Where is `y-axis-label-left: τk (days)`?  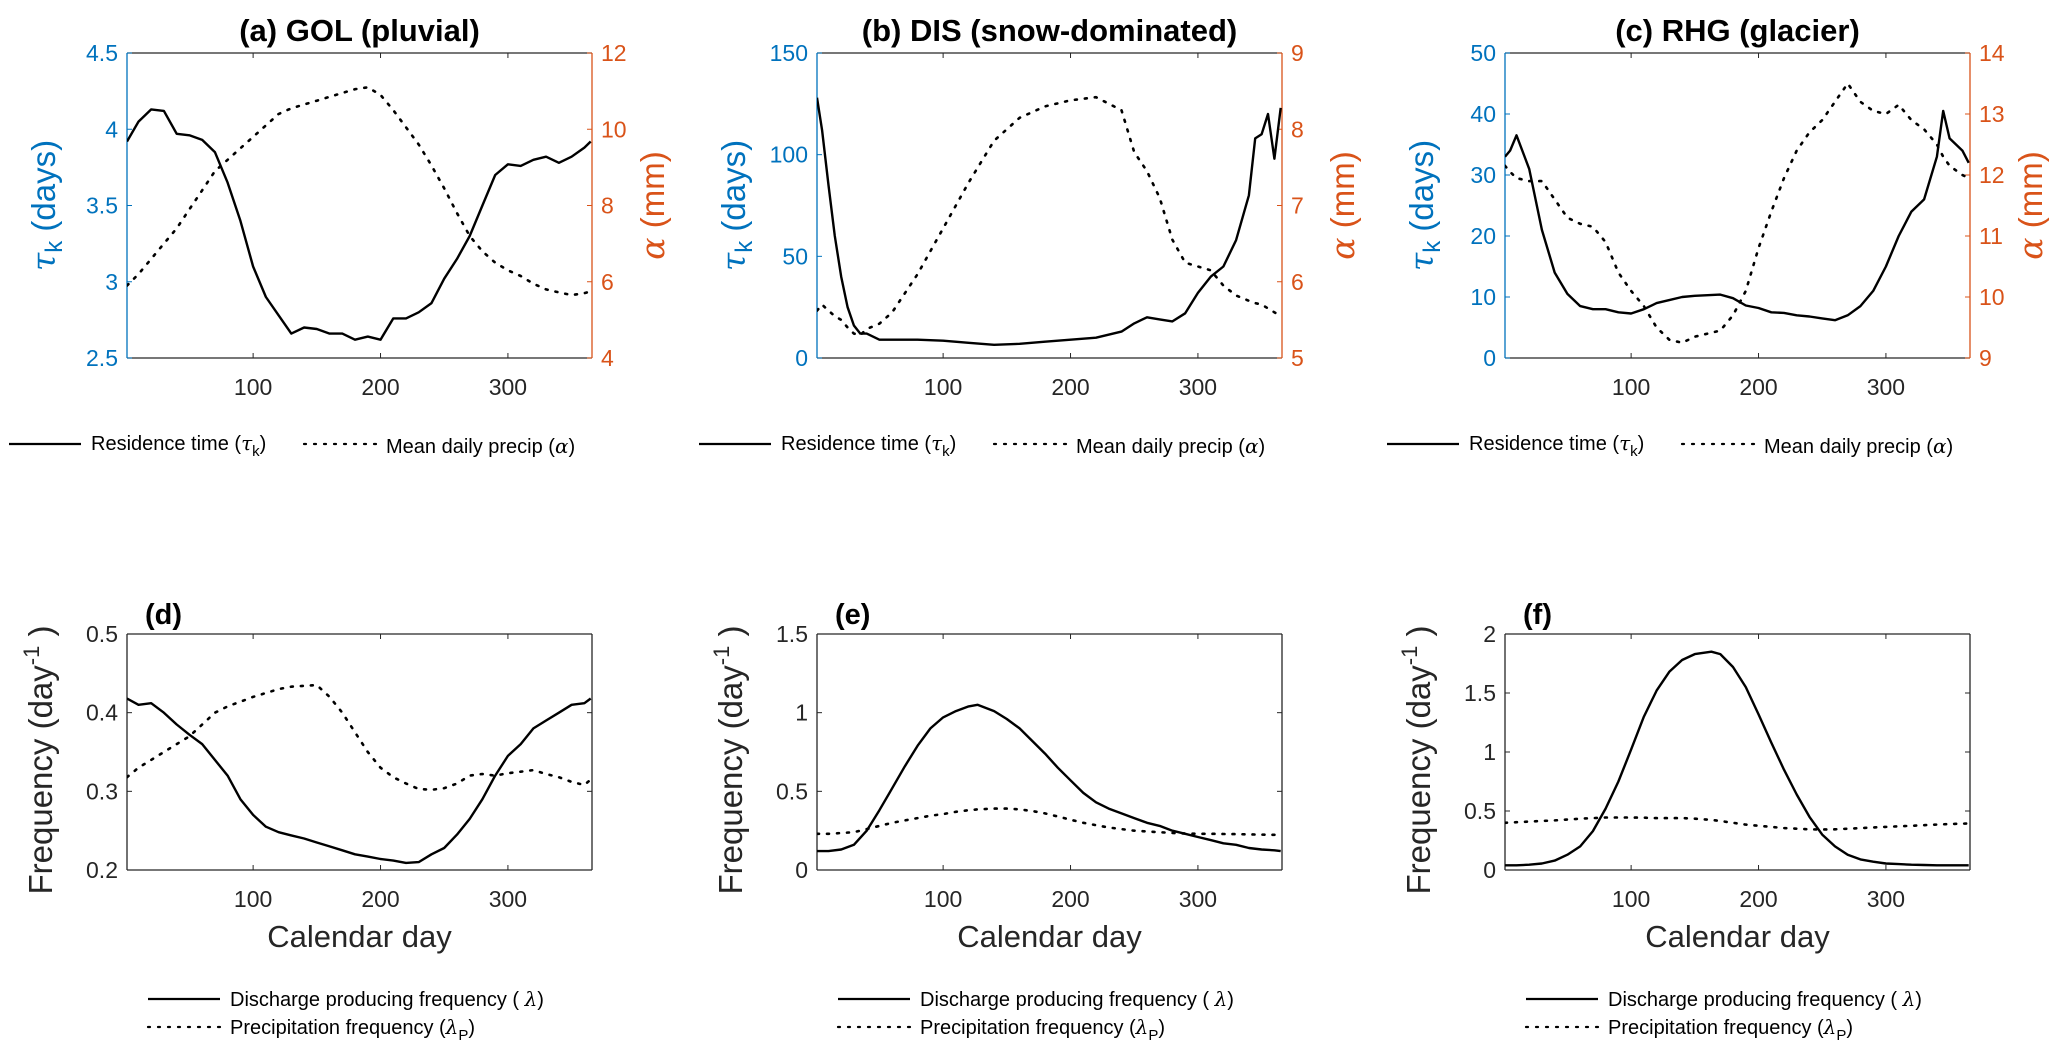 y-axis-label-left: τk (days) is located at coordinates (1424, 205).